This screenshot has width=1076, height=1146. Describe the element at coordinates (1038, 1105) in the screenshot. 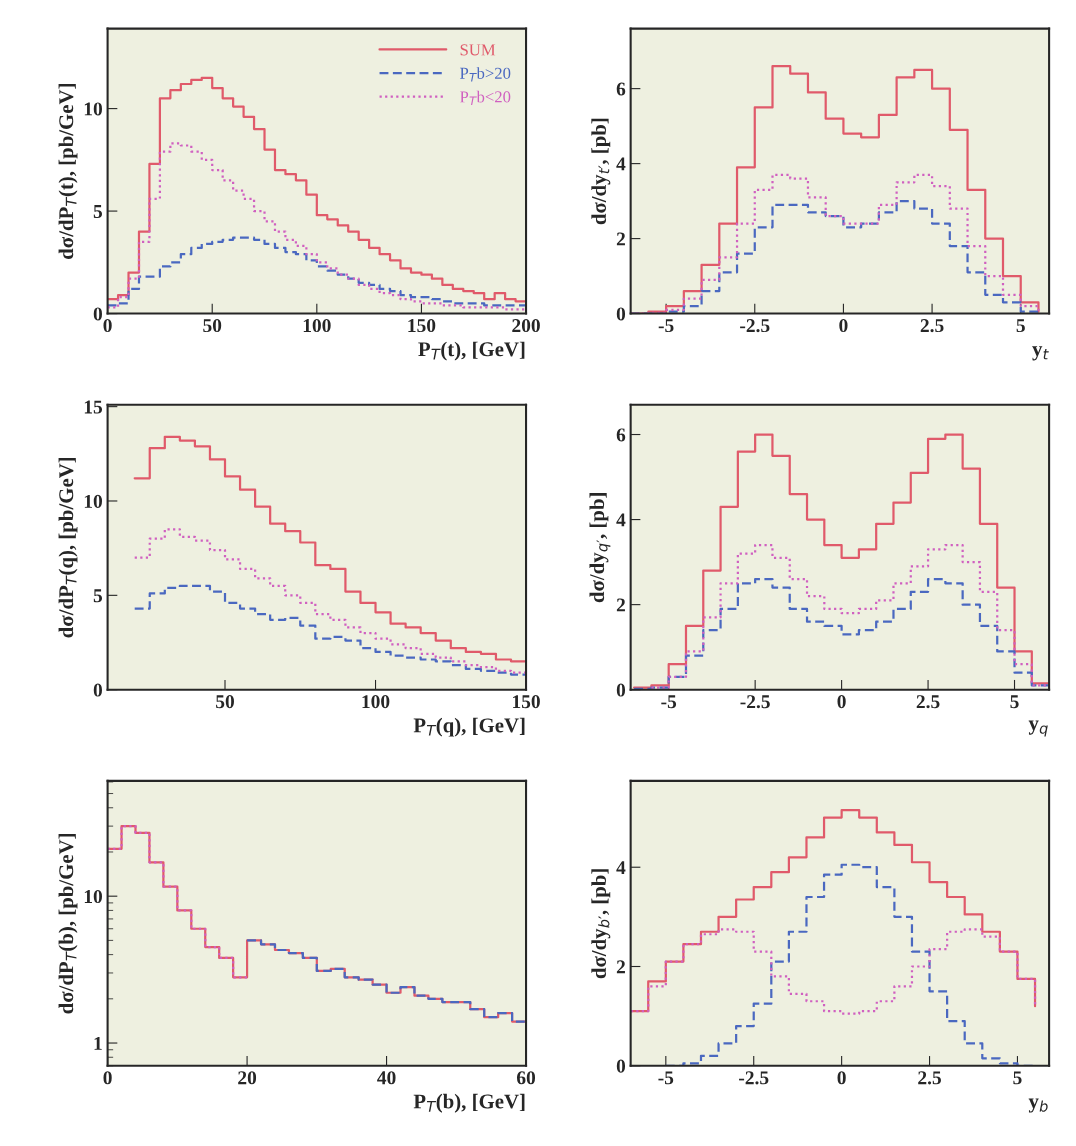

I see `x-axis-title: y$_{b}$` at that location.